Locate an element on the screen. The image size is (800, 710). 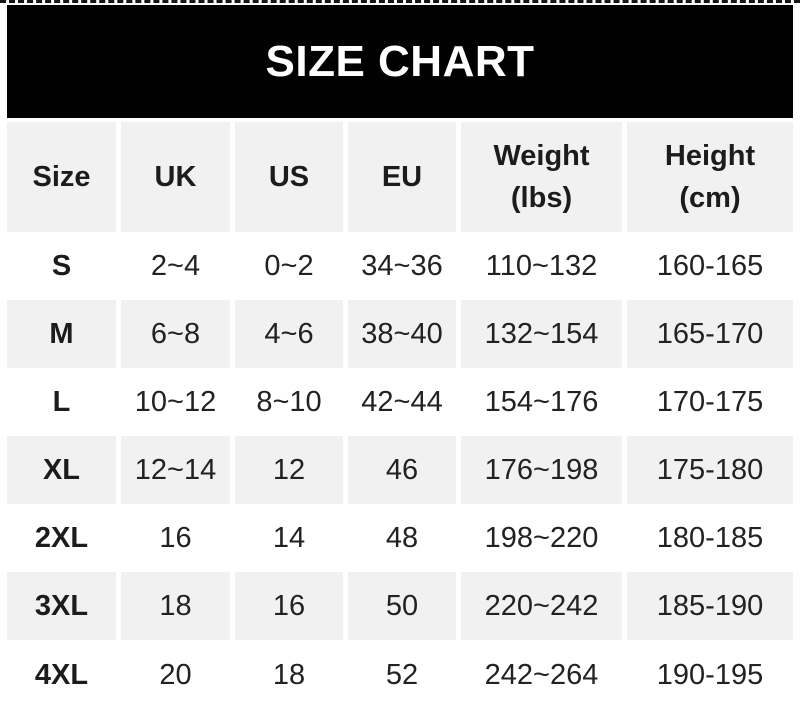
cell-eu: 52 is located at coordinates (402, 675).